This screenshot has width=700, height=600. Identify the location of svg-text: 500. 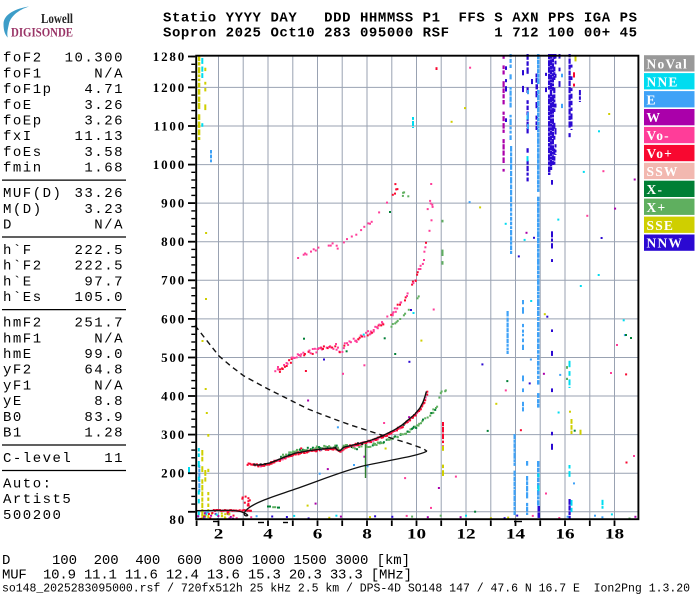
(173, 357).